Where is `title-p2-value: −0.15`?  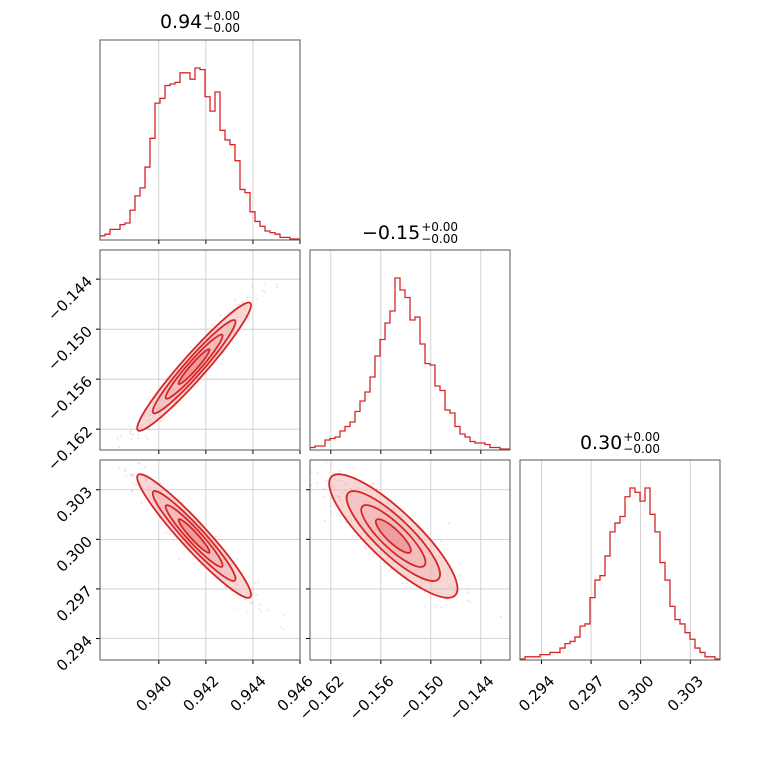
title-p2-value: −0.15 is located at coordinates (391, 233).